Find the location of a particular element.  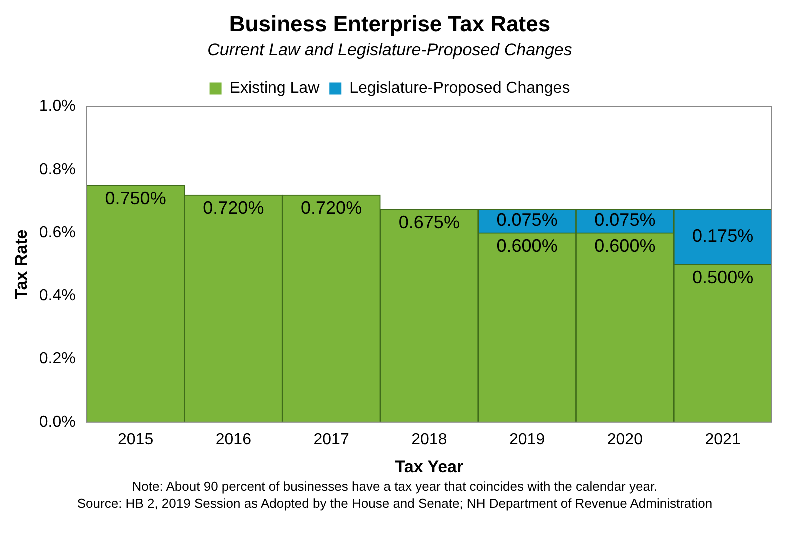

x-tick-label: 2021 is located at coordinates (723, 439).